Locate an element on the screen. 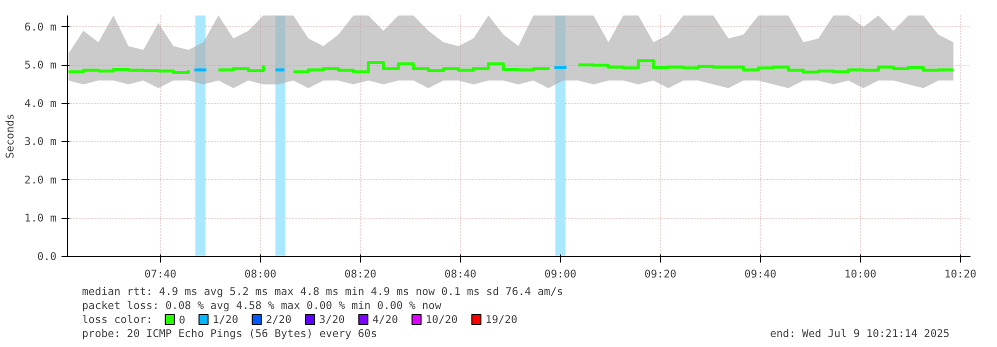 The width and height of the screenshot is (997, 347). x-tick-label: 09:00 is located at coordinates (560, 274).